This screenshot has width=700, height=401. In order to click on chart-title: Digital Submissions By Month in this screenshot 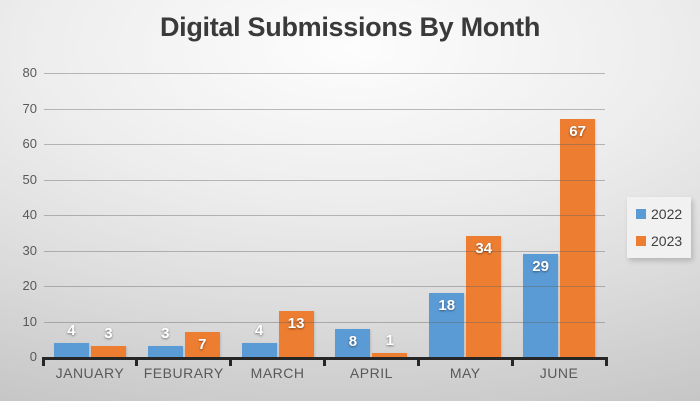, I will do `click(350, 27)`.